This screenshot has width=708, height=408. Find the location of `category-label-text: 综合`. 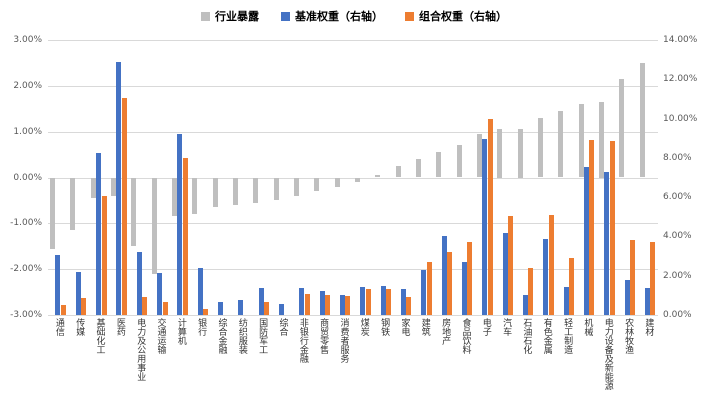

category-label-text: 综合 is located at coordinates (282, 327).